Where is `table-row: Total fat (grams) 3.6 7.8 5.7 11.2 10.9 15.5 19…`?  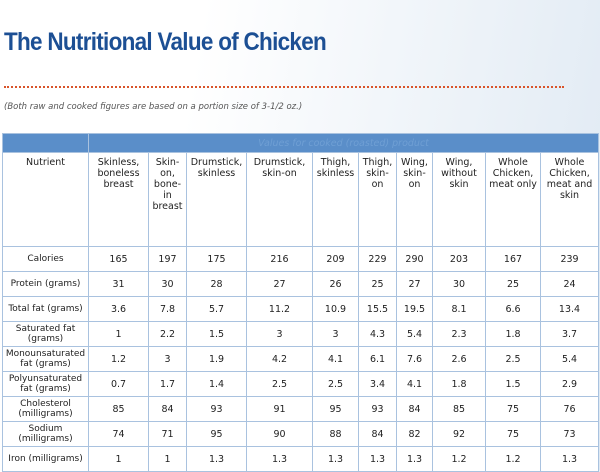
table-row: Total fat (grams) 3.6 7.8 5.7 11.2 10.9 15.5 19… is located at coordinates (301, 309).